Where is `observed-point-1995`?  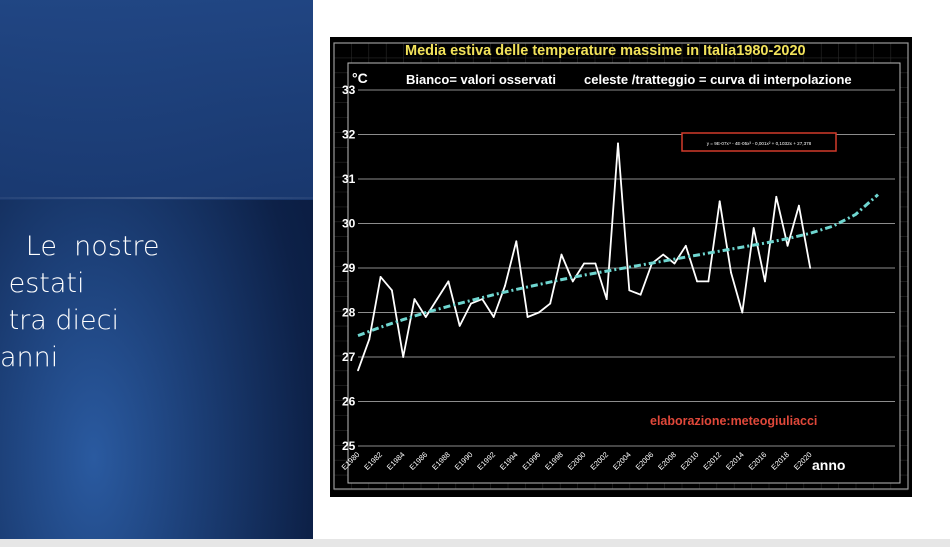 observed-point-1995 is located at coordinates (527, 317).